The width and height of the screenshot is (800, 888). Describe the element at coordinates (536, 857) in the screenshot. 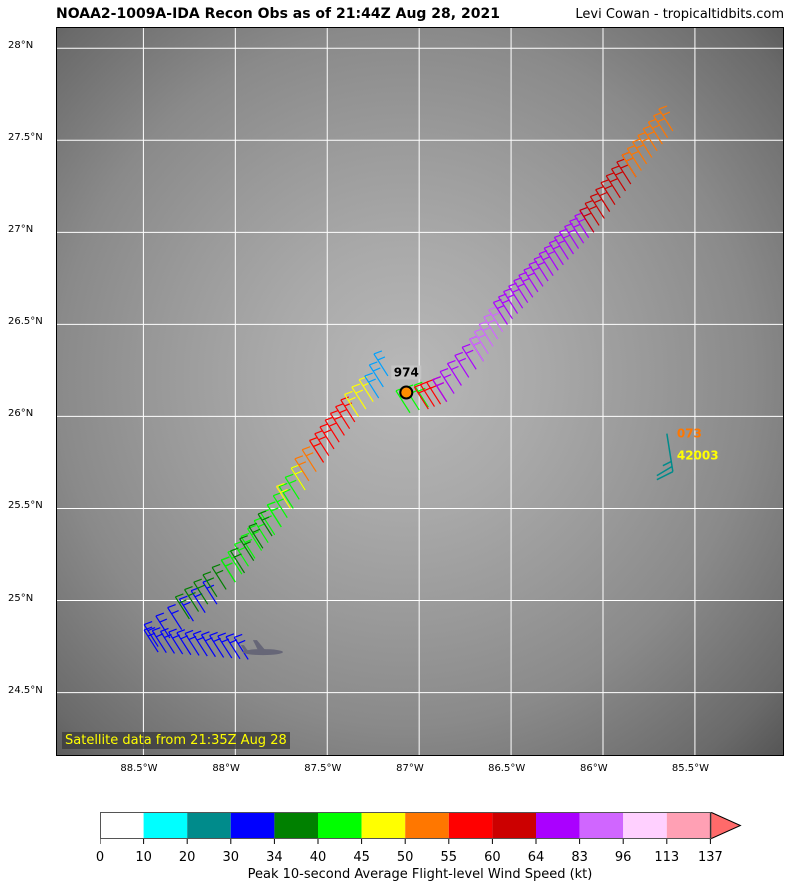

I see `colorbar-tick-label: 64` at that location.